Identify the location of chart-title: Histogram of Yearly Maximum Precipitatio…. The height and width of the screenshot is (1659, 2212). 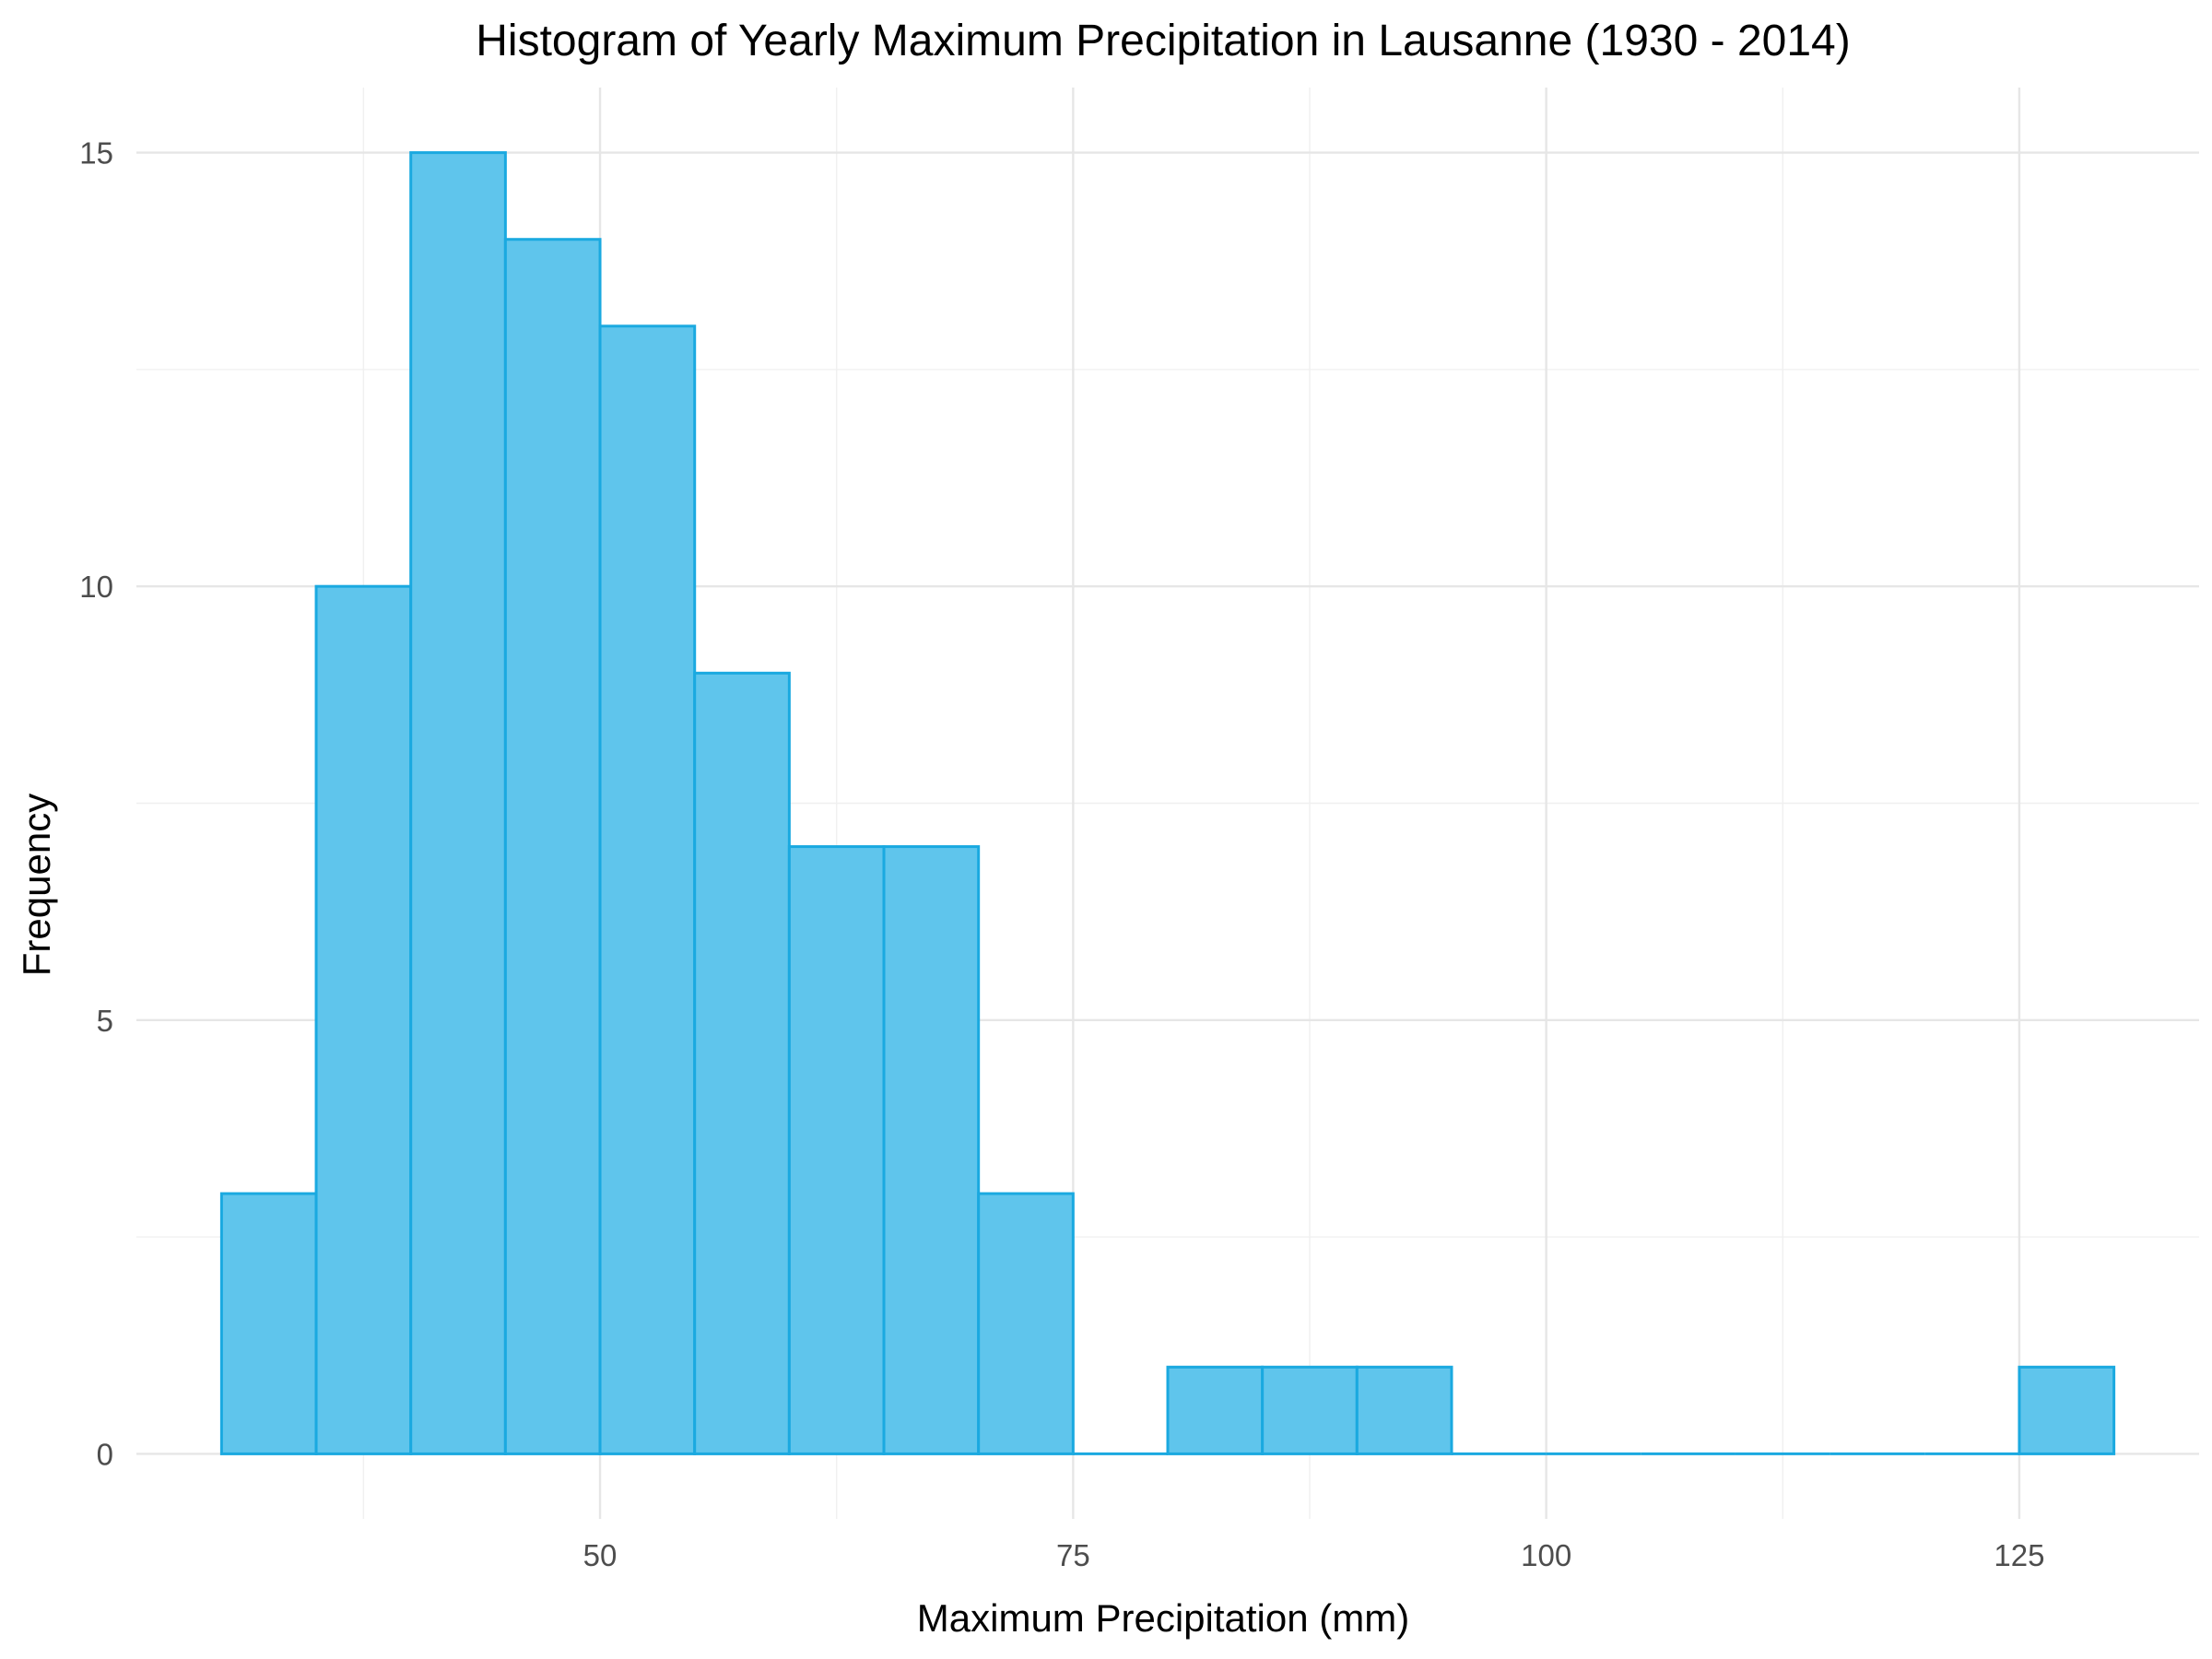
(1163, 41).